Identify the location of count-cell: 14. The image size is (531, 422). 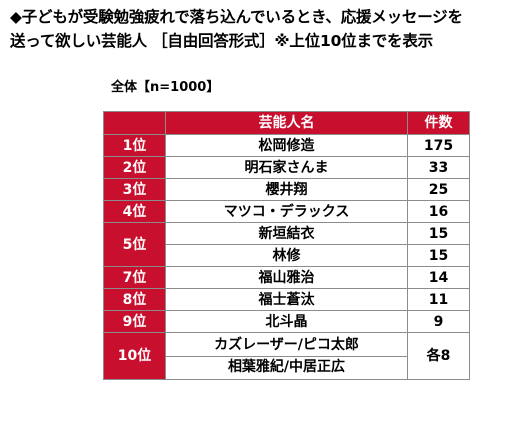
(438, 277).